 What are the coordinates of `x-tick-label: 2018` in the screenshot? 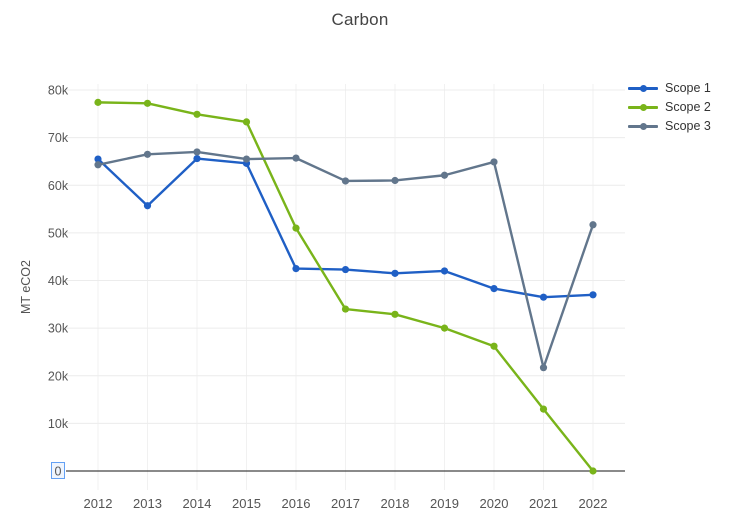 It's located at (395, 503).